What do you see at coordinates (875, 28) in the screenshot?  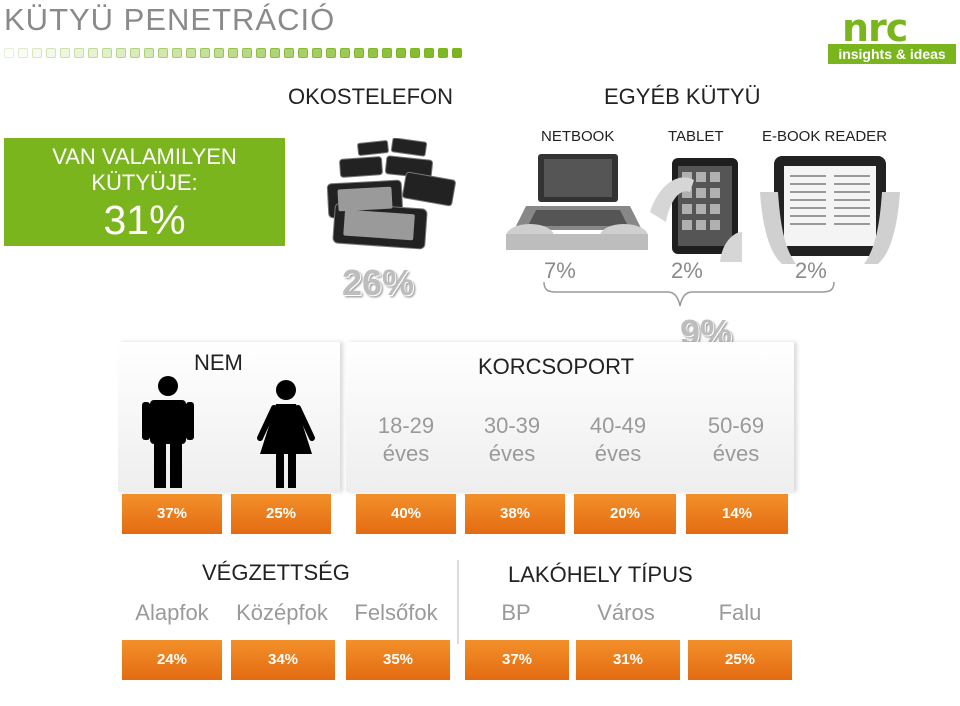 I see `logo-letters: nrc` at bounding box center [875, 28].